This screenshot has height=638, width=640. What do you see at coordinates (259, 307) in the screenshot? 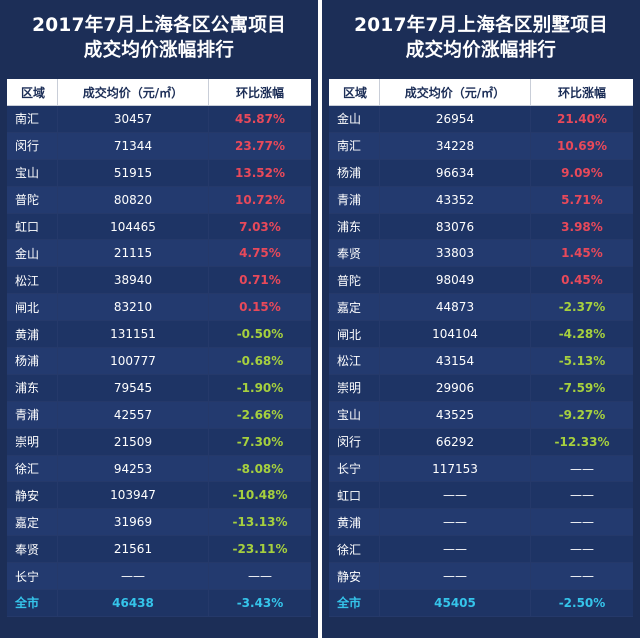
I see `change-cell: 0.15%` at bounding box center [259, 307].